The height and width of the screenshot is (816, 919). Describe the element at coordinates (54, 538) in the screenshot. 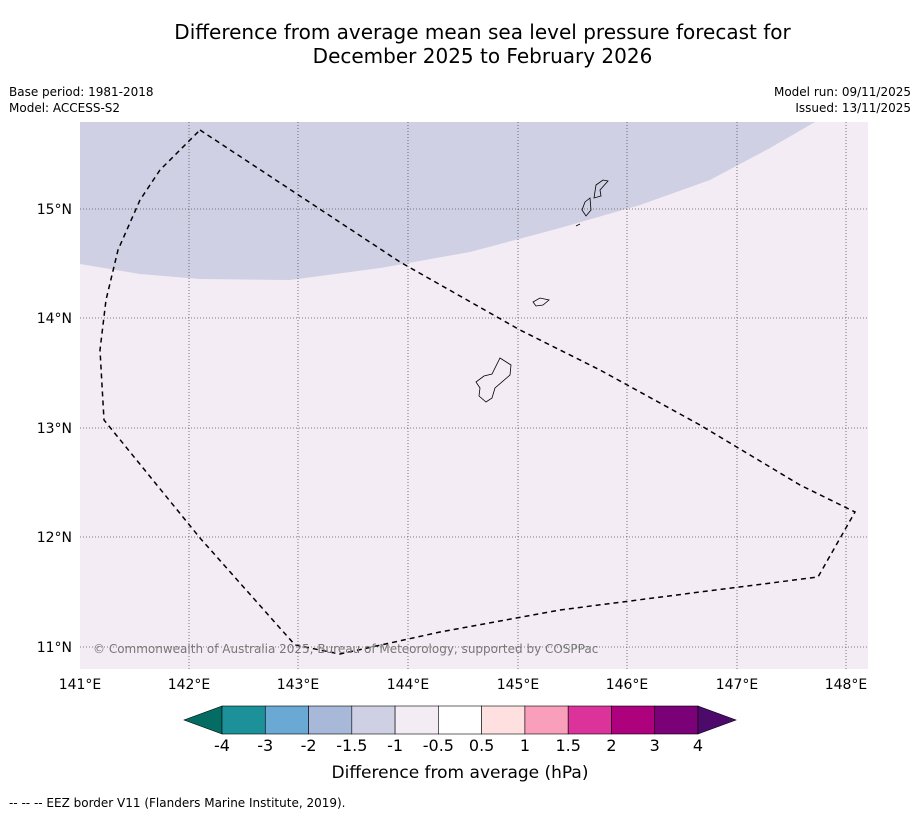

I see `lat-label-12: 12°N` at that location.